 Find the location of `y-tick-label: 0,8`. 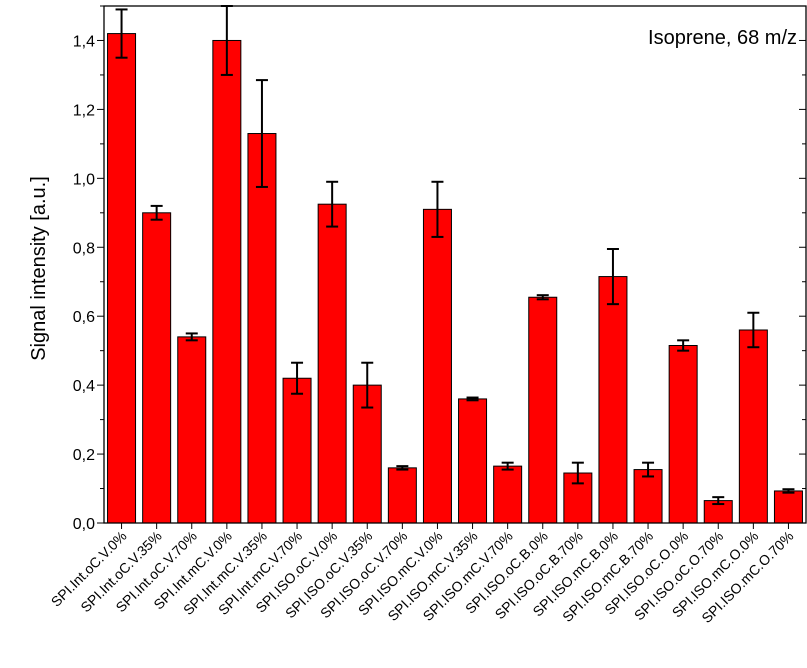

y-tick-label: 0,8 is located at coordinates (84, 248).